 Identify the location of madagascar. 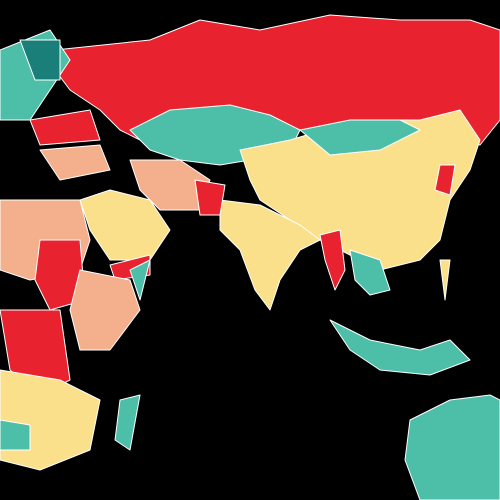
(127, 422).